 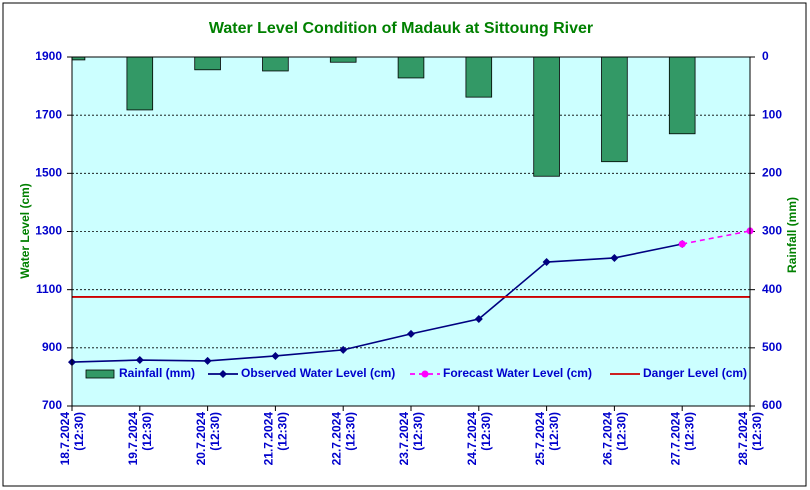 I want to click on y-tick-label: 1700, so click(x=48, y=114).